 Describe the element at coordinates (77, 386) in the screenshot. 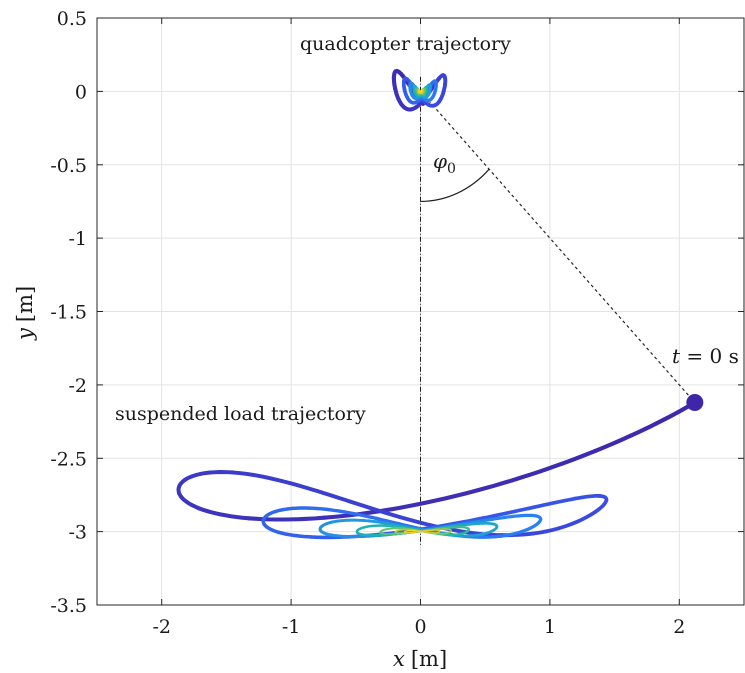

I see `y-tick-label: -2` at that location.